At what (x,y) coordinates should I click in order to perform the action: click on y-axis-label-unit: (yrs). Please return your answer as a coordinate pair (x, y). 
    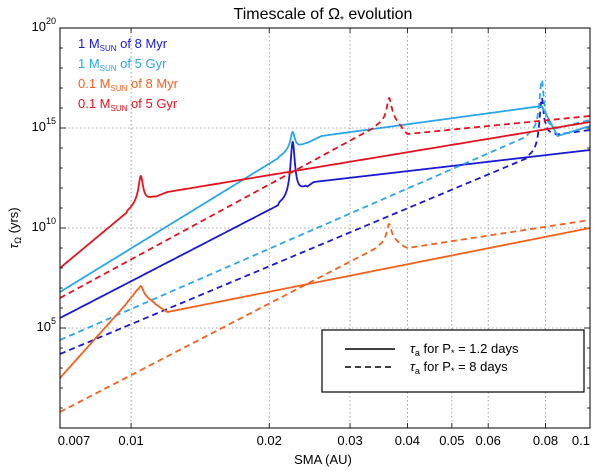
    Looking at the image, I should click on (13, 222).